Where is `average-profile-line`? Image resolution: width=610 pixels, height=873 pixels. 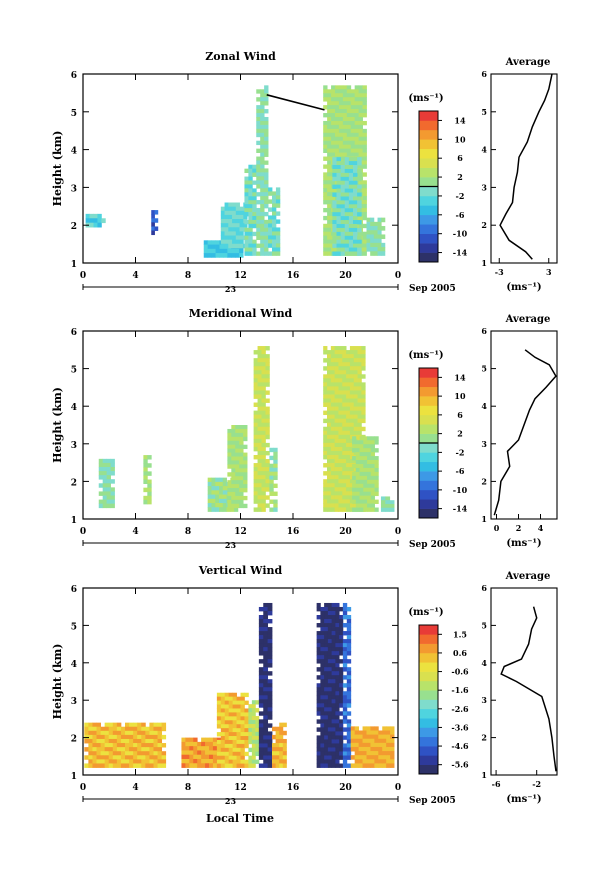 average-profile-line is located at coordinates (525, 432).